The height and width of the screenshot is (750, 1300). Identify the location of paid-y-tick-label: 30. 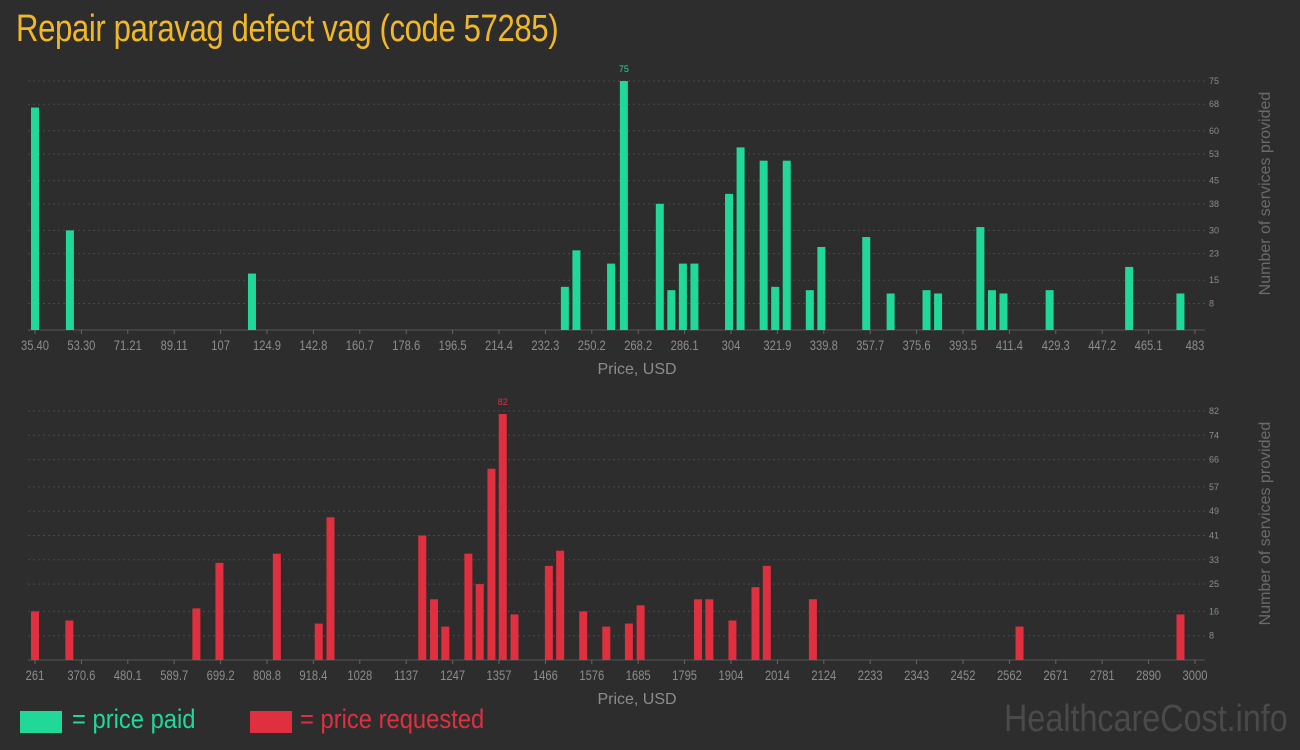
(1214, 230).